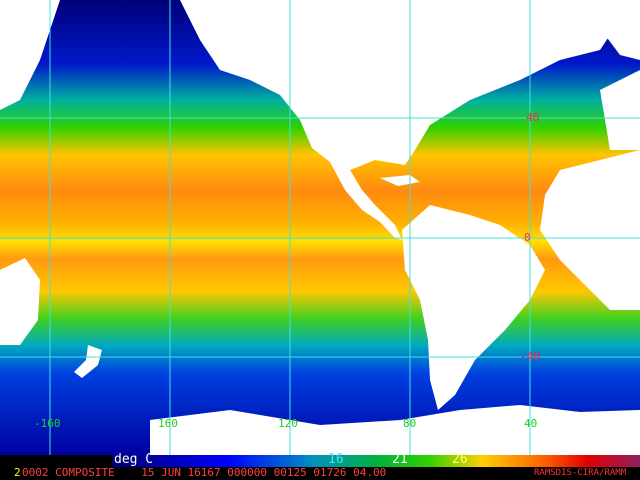 The height and width of the screenshot is (480, 640). I want to click on colorbar-tick-16: 16, so click(336, 459).